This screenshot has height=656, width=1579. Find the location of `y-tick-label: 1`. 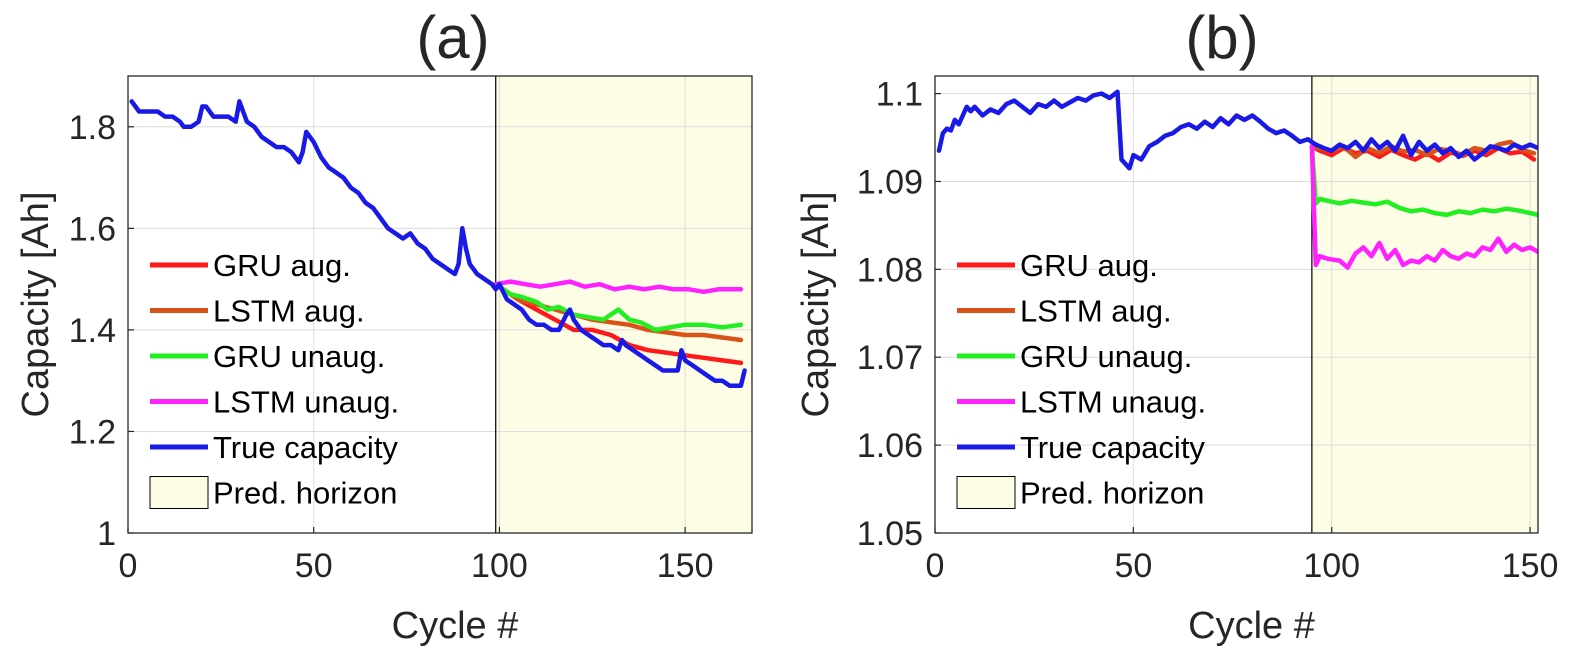

y-tick-label: 1 is located at coordinates (106, 534).